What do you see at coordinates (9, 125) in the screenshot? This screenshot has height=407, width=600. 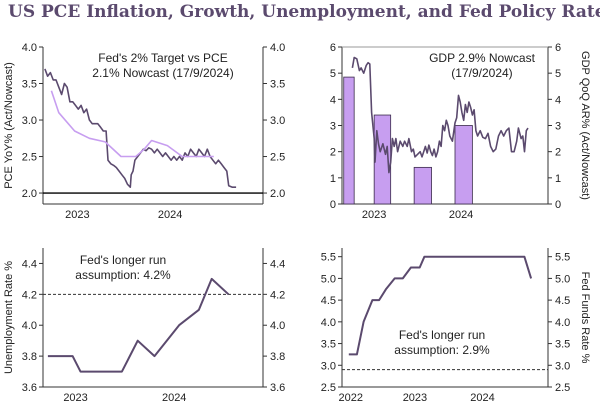 I see `y-axis-title: PCE YoY% (Act/Nowcast)` at bounding box center [9, 125].